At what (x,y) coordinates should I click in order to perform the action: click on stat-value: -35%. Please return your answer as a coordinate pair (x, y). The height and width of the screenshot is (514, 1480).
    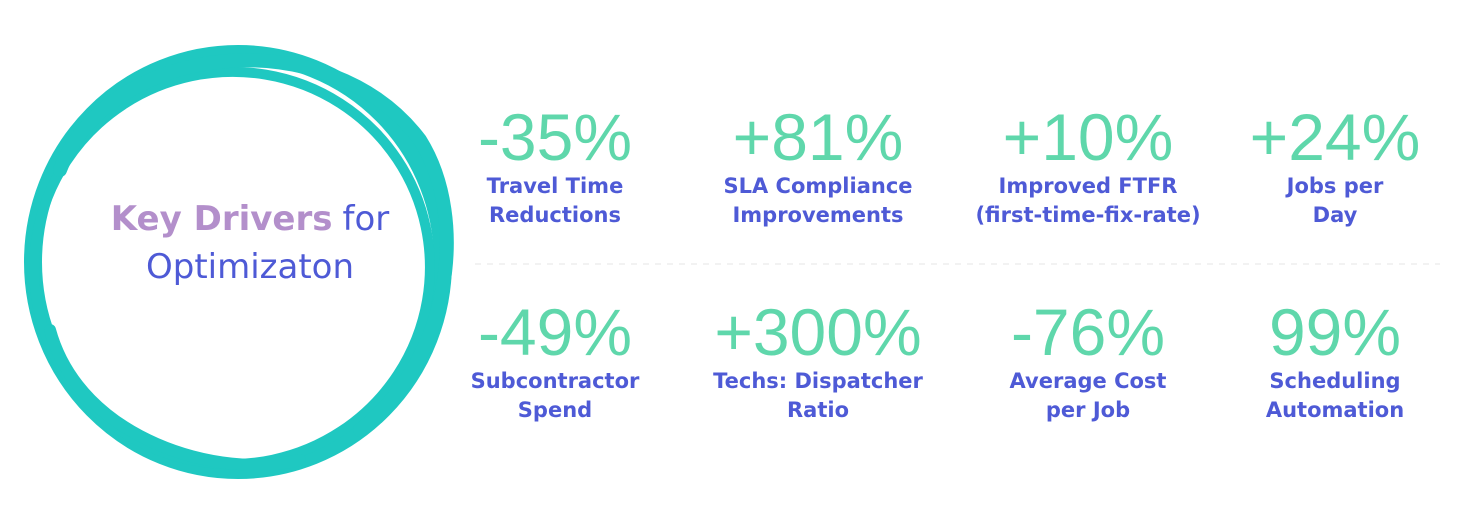
    Looking at the image, I should click on (555, 137).